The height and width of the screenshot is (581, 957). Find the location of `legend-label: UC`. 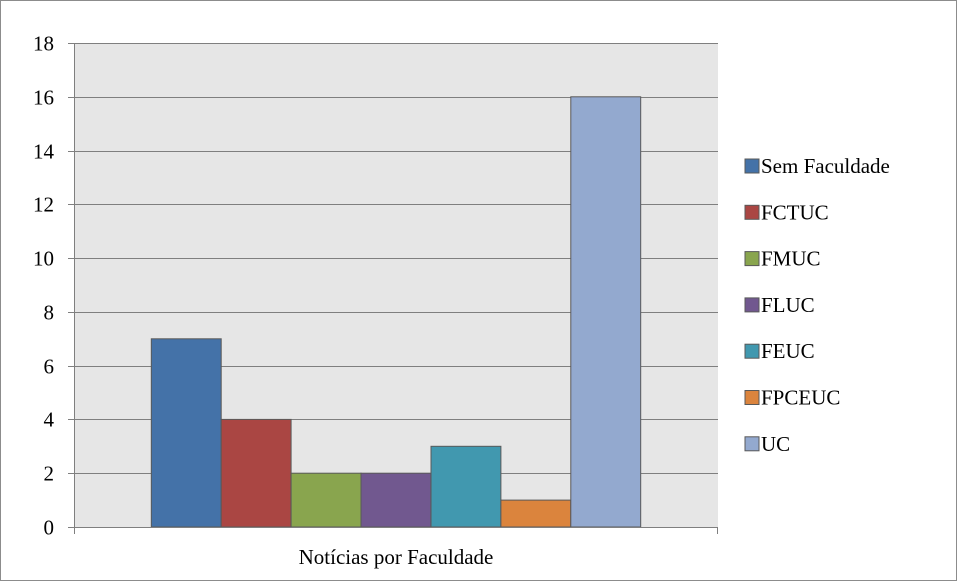

legend-label: UC is located at coordinates (775, 444).